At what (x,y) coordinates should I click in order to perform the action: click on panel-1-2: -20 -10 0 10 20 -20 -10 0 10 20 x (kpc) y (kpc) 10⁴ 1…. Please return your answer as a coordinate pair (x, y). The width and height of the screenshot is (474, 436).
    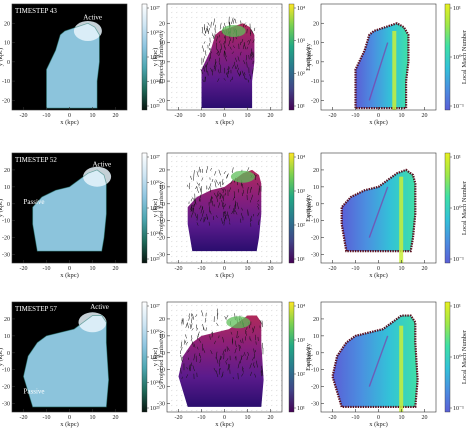
    Looking at the image, I should click on (232, 64).